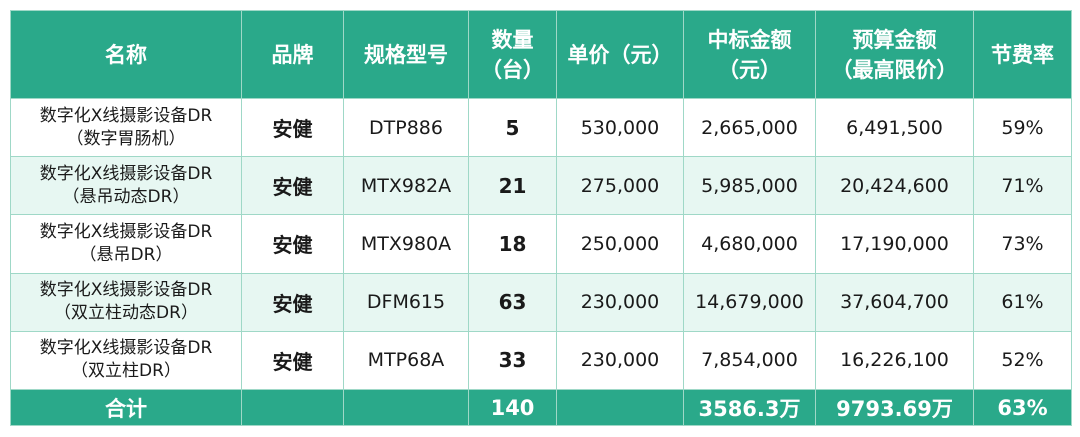 This screenshot has width=1080, height=437. What do you see at coordinates (406, 54) in the screenshot?
I see `header-model: 规格型号` at bounding box center [406, 54].